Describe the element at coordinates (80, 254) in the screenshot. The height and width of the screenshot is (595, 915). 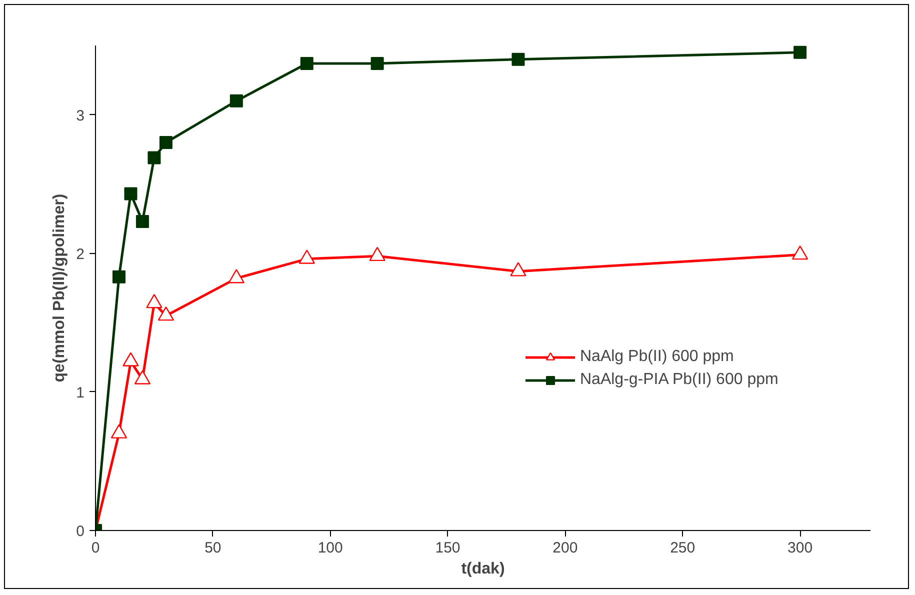
I see `y-tick-label: 2` at that location.